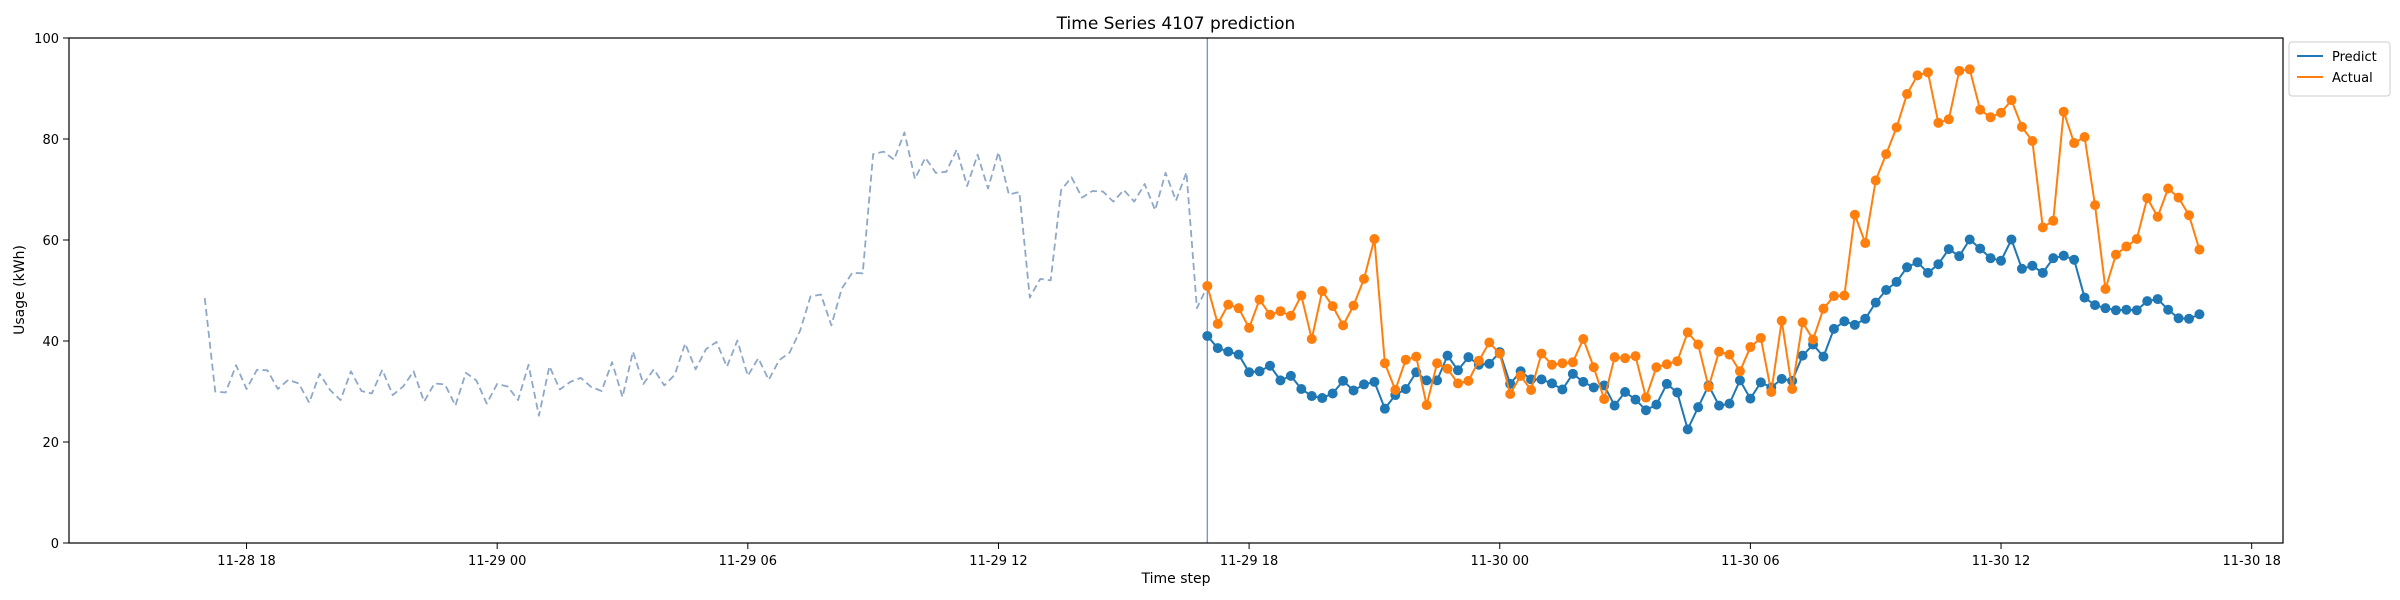 This screenshot has height=600, width=2400. Describe the element at coordinates (55, 544) in the screenshot. I see `y-tick-label: 0` at that location.